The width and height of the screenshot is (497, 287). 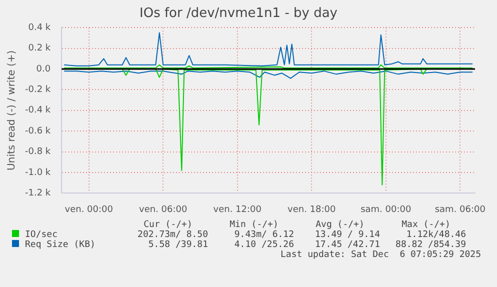 What do you see at coordinates (381, 255) in the screenshot?
I see `text: Last update: Sat Dec 6 07:05:29 2025` at bounding box center [381, 255].